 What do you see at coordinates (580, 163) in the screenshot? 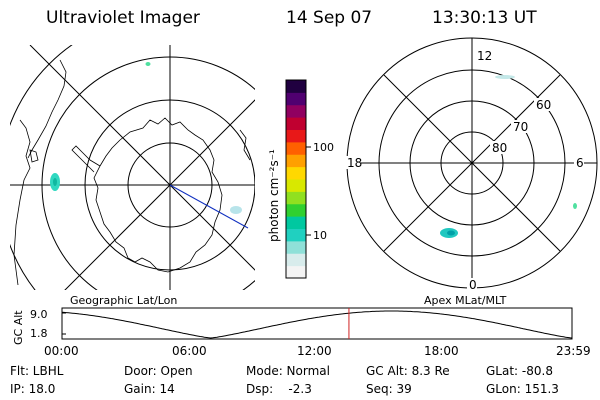
I see `mlt-label-6: 6` at bounding box center [580, 163].